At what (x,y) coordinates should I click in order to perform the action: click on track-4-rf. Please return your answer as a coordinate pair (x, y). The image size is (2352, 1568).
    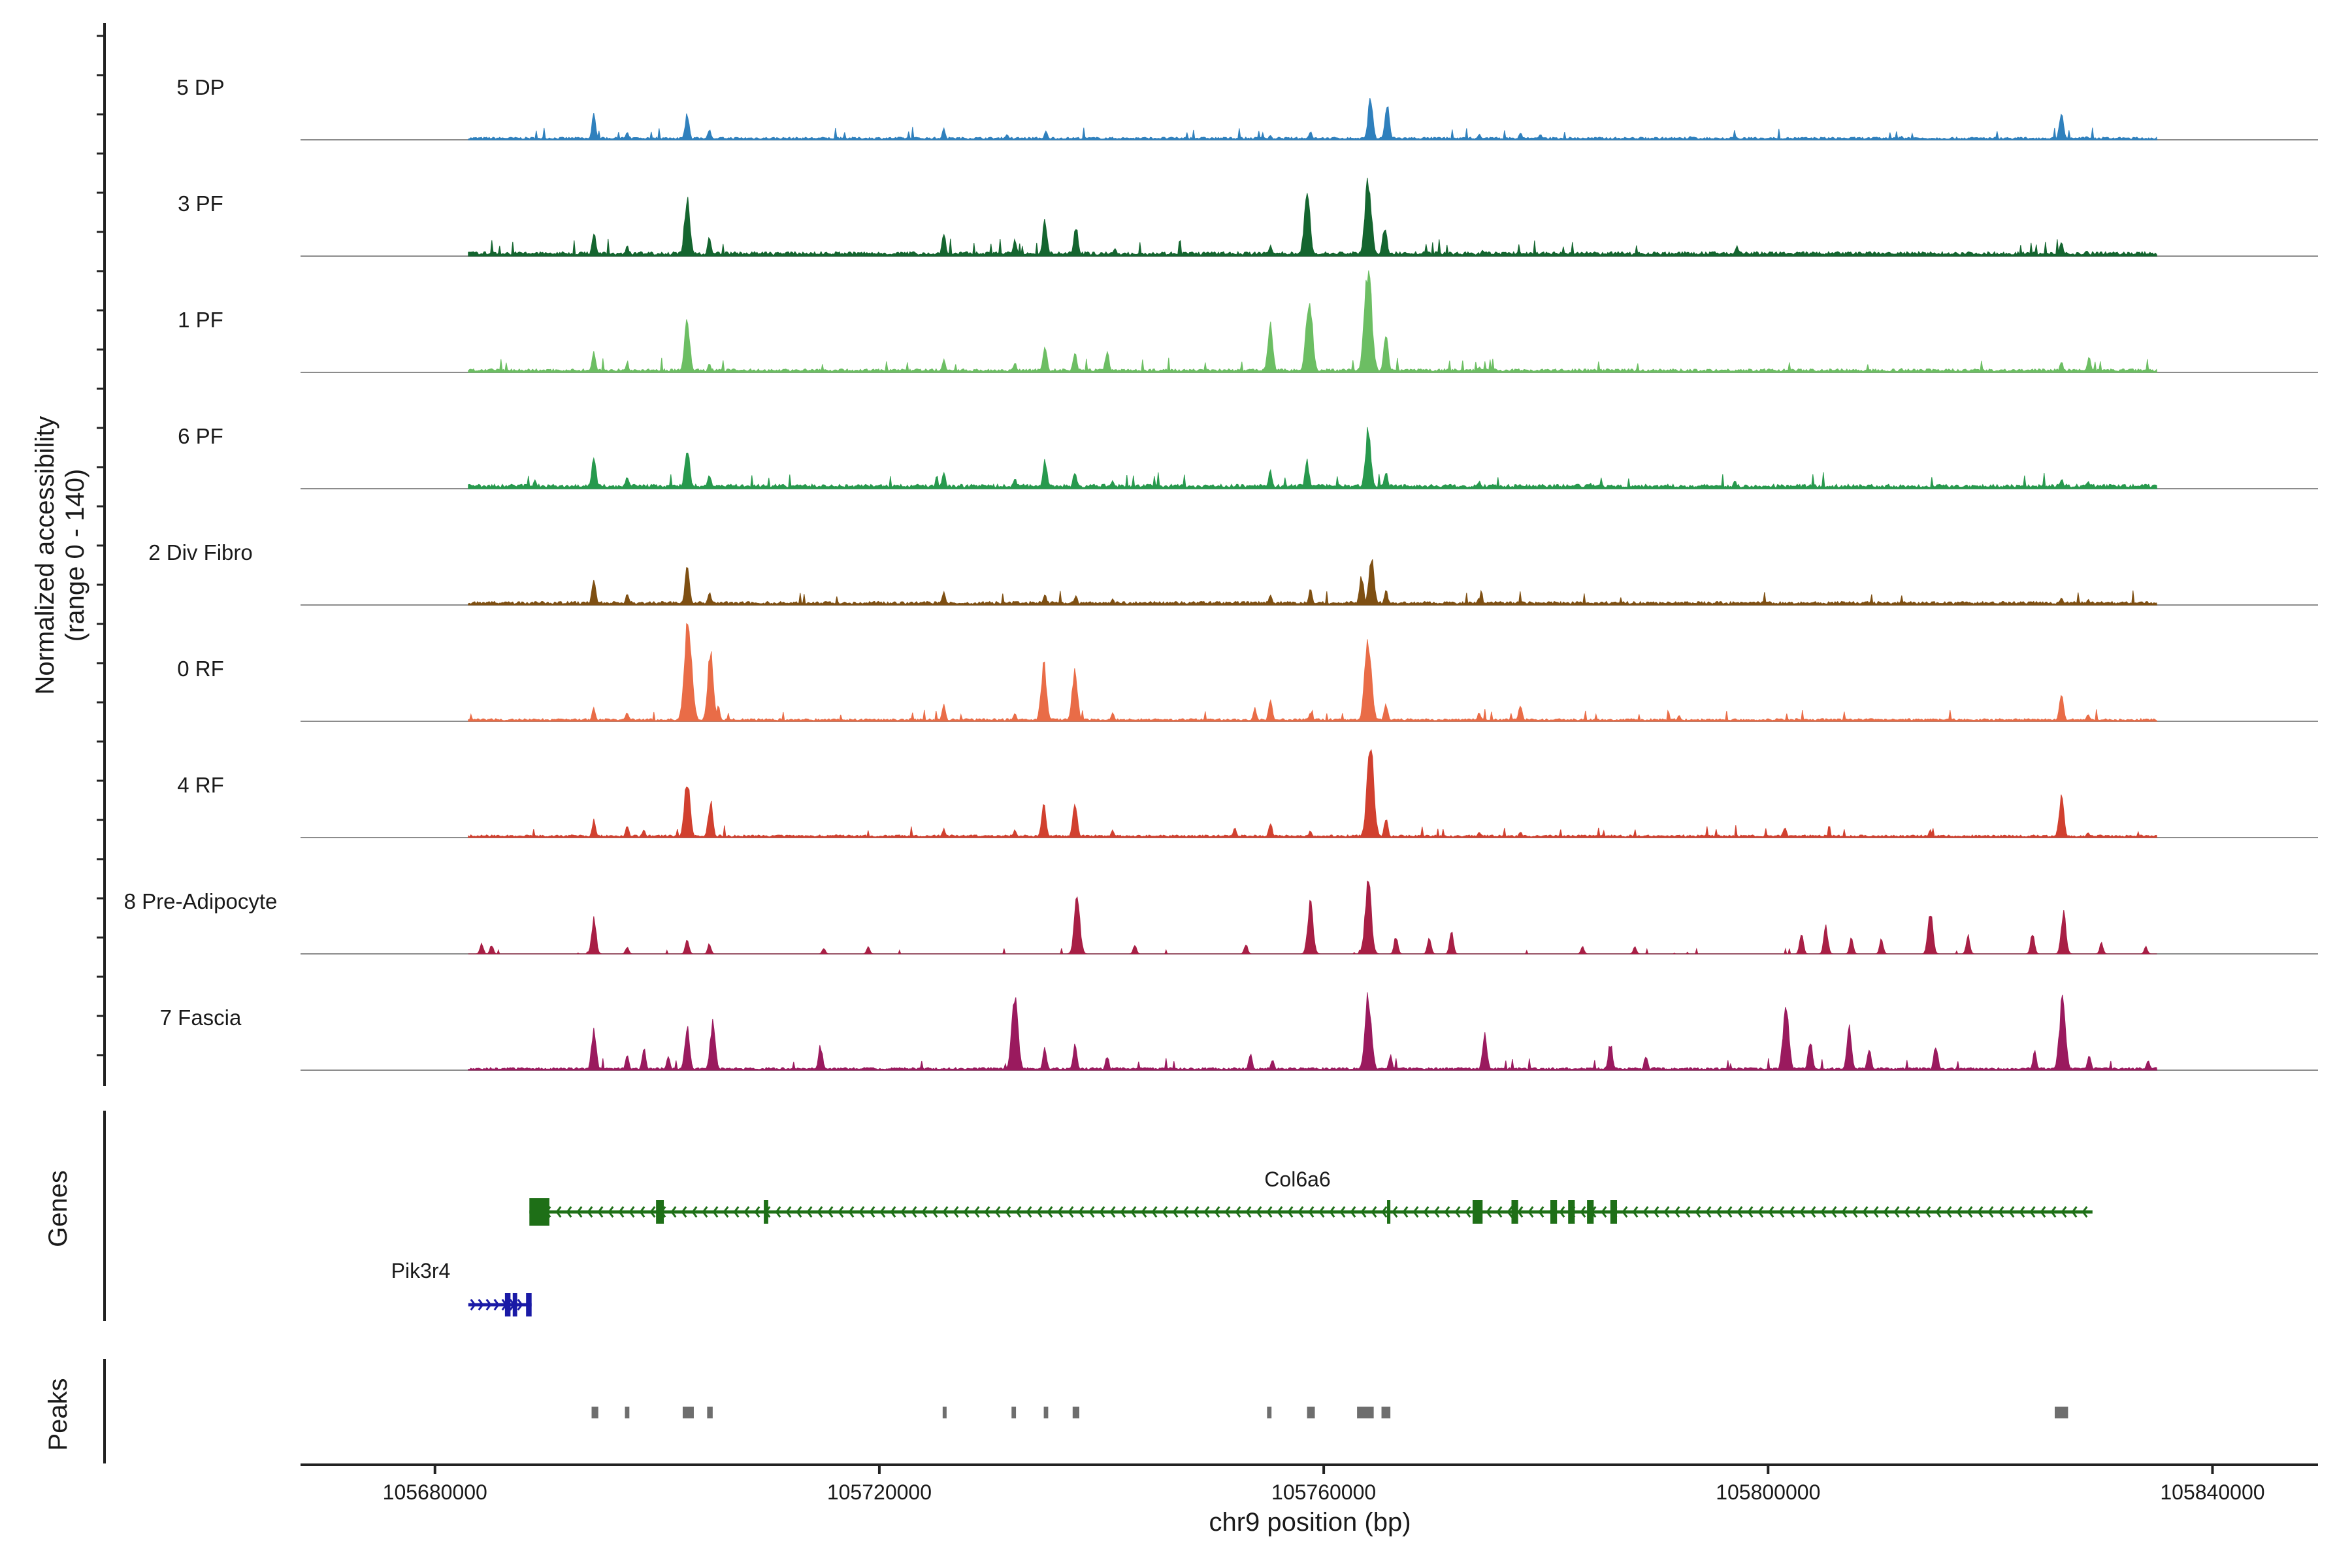
    Looking at the image, I should click on (1309, 793).